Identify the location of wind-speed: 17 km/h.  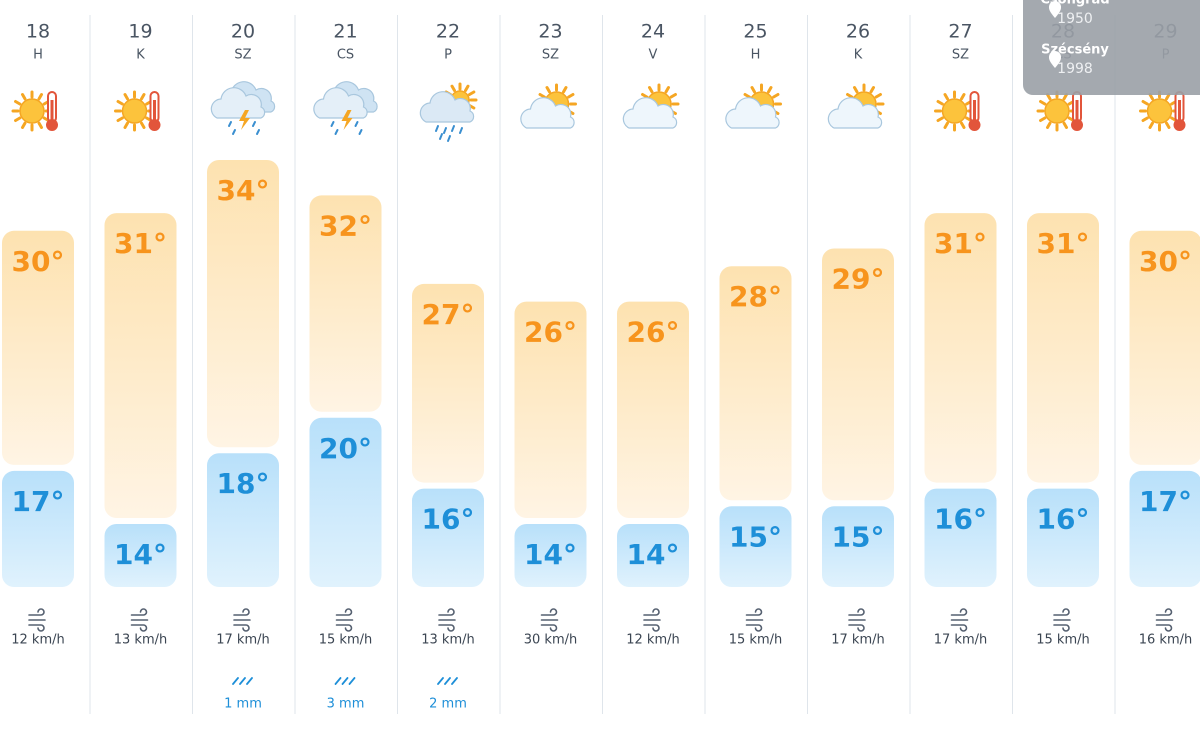
(858, 640).